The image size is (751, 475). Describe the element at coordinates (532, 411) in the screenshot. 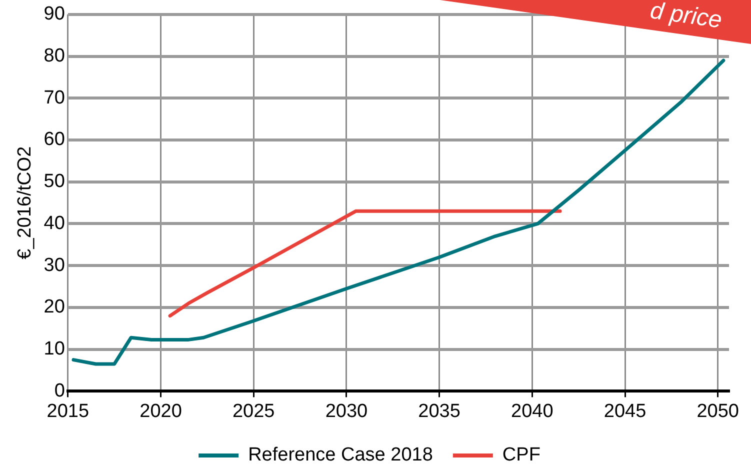

I see `x-tick-label: 2040` at that location.